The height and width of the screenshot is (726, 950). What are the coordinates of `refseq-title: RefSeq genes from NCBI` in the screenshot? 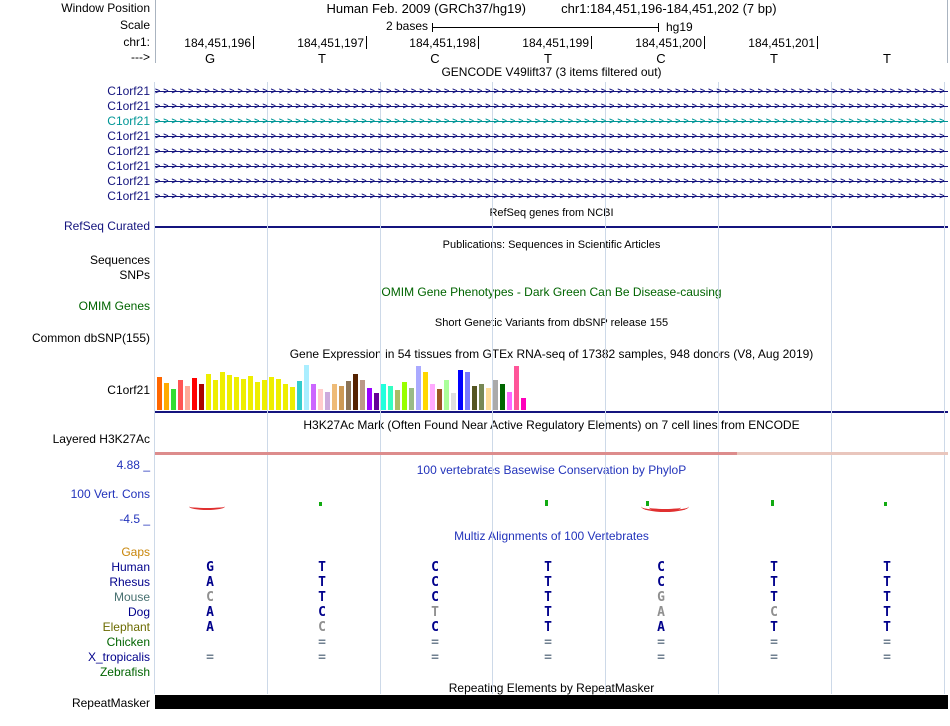 It's located at (551, 213).